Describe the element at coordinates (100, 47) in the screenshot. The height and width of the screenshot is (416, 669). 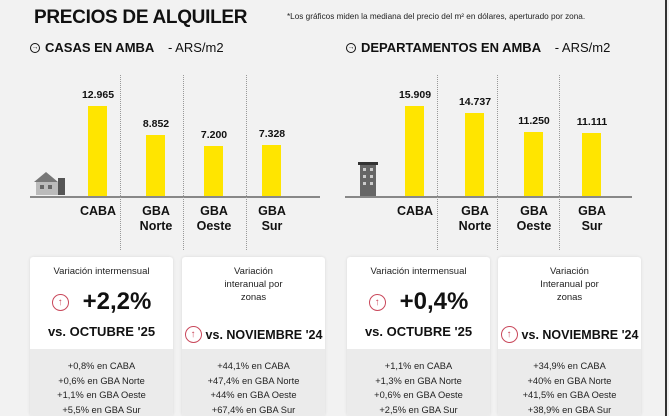
I see `section-title: CASAS EN AMBA` at that location.